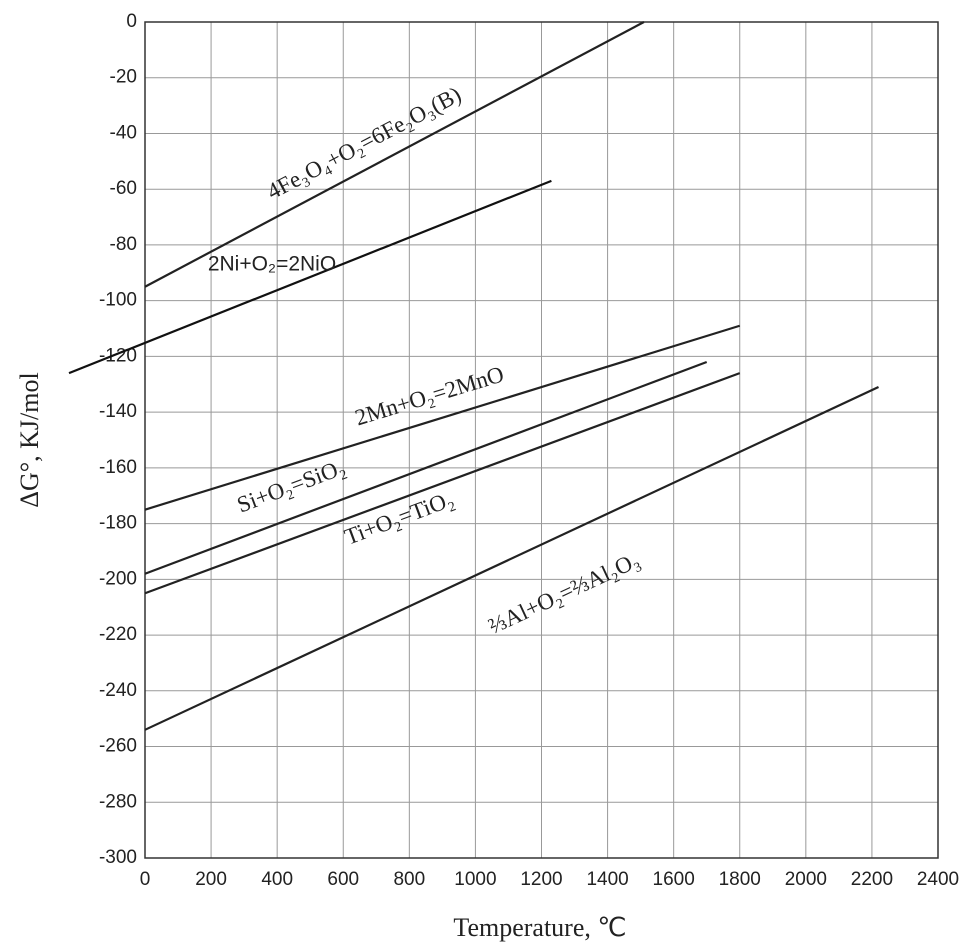 Image resolution: width=968 pixels, height=950 pixels. I want to click on y-axis-label: ΔG°, KJ/mol, so click(29, 439).